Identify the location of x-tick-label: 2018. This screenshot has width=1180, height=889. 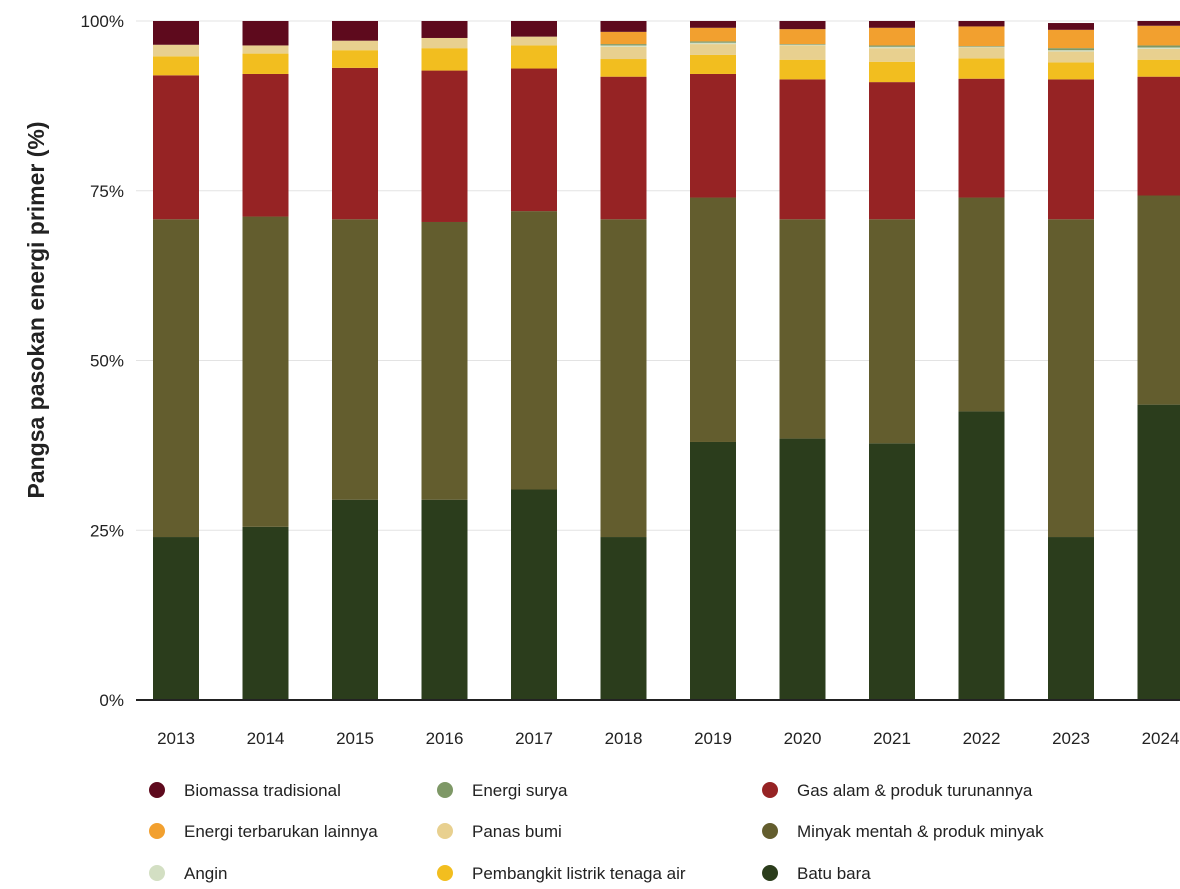
(624, 738).